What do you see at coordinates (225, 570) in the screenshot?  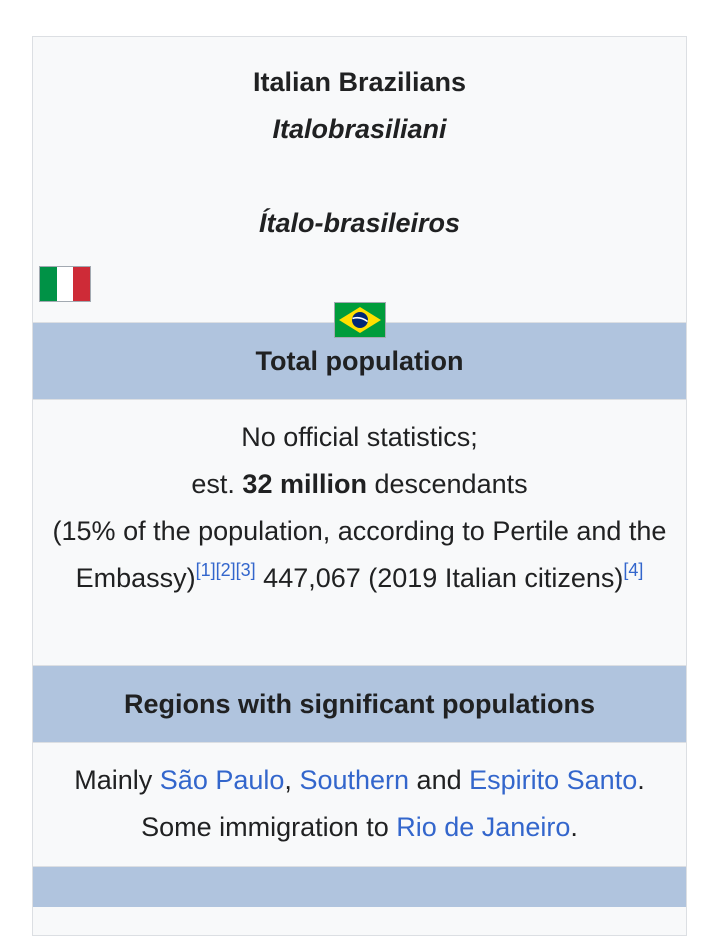 I see `reference-2: [2]` at bounding box center [225, 570].